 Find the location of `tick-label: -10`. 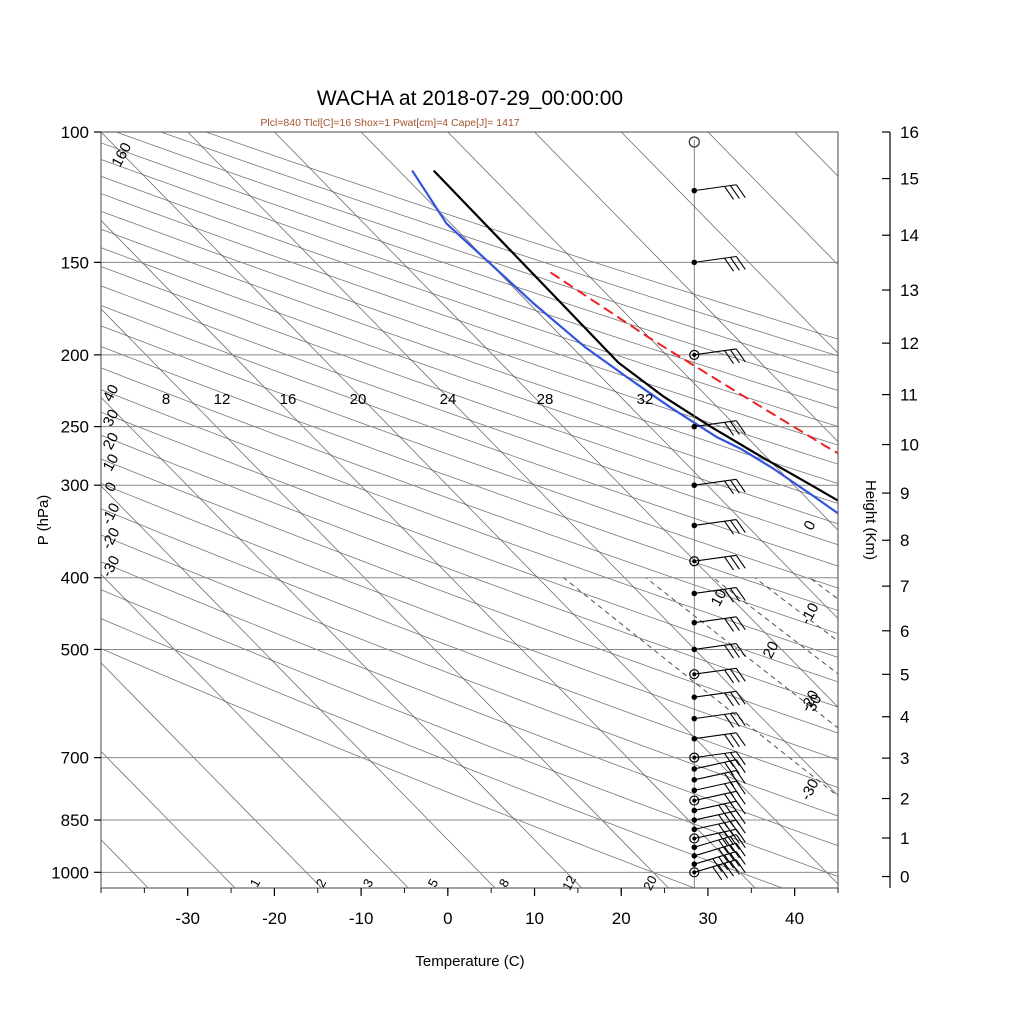

tick-label: -10 is located at coordinates (361, 918).